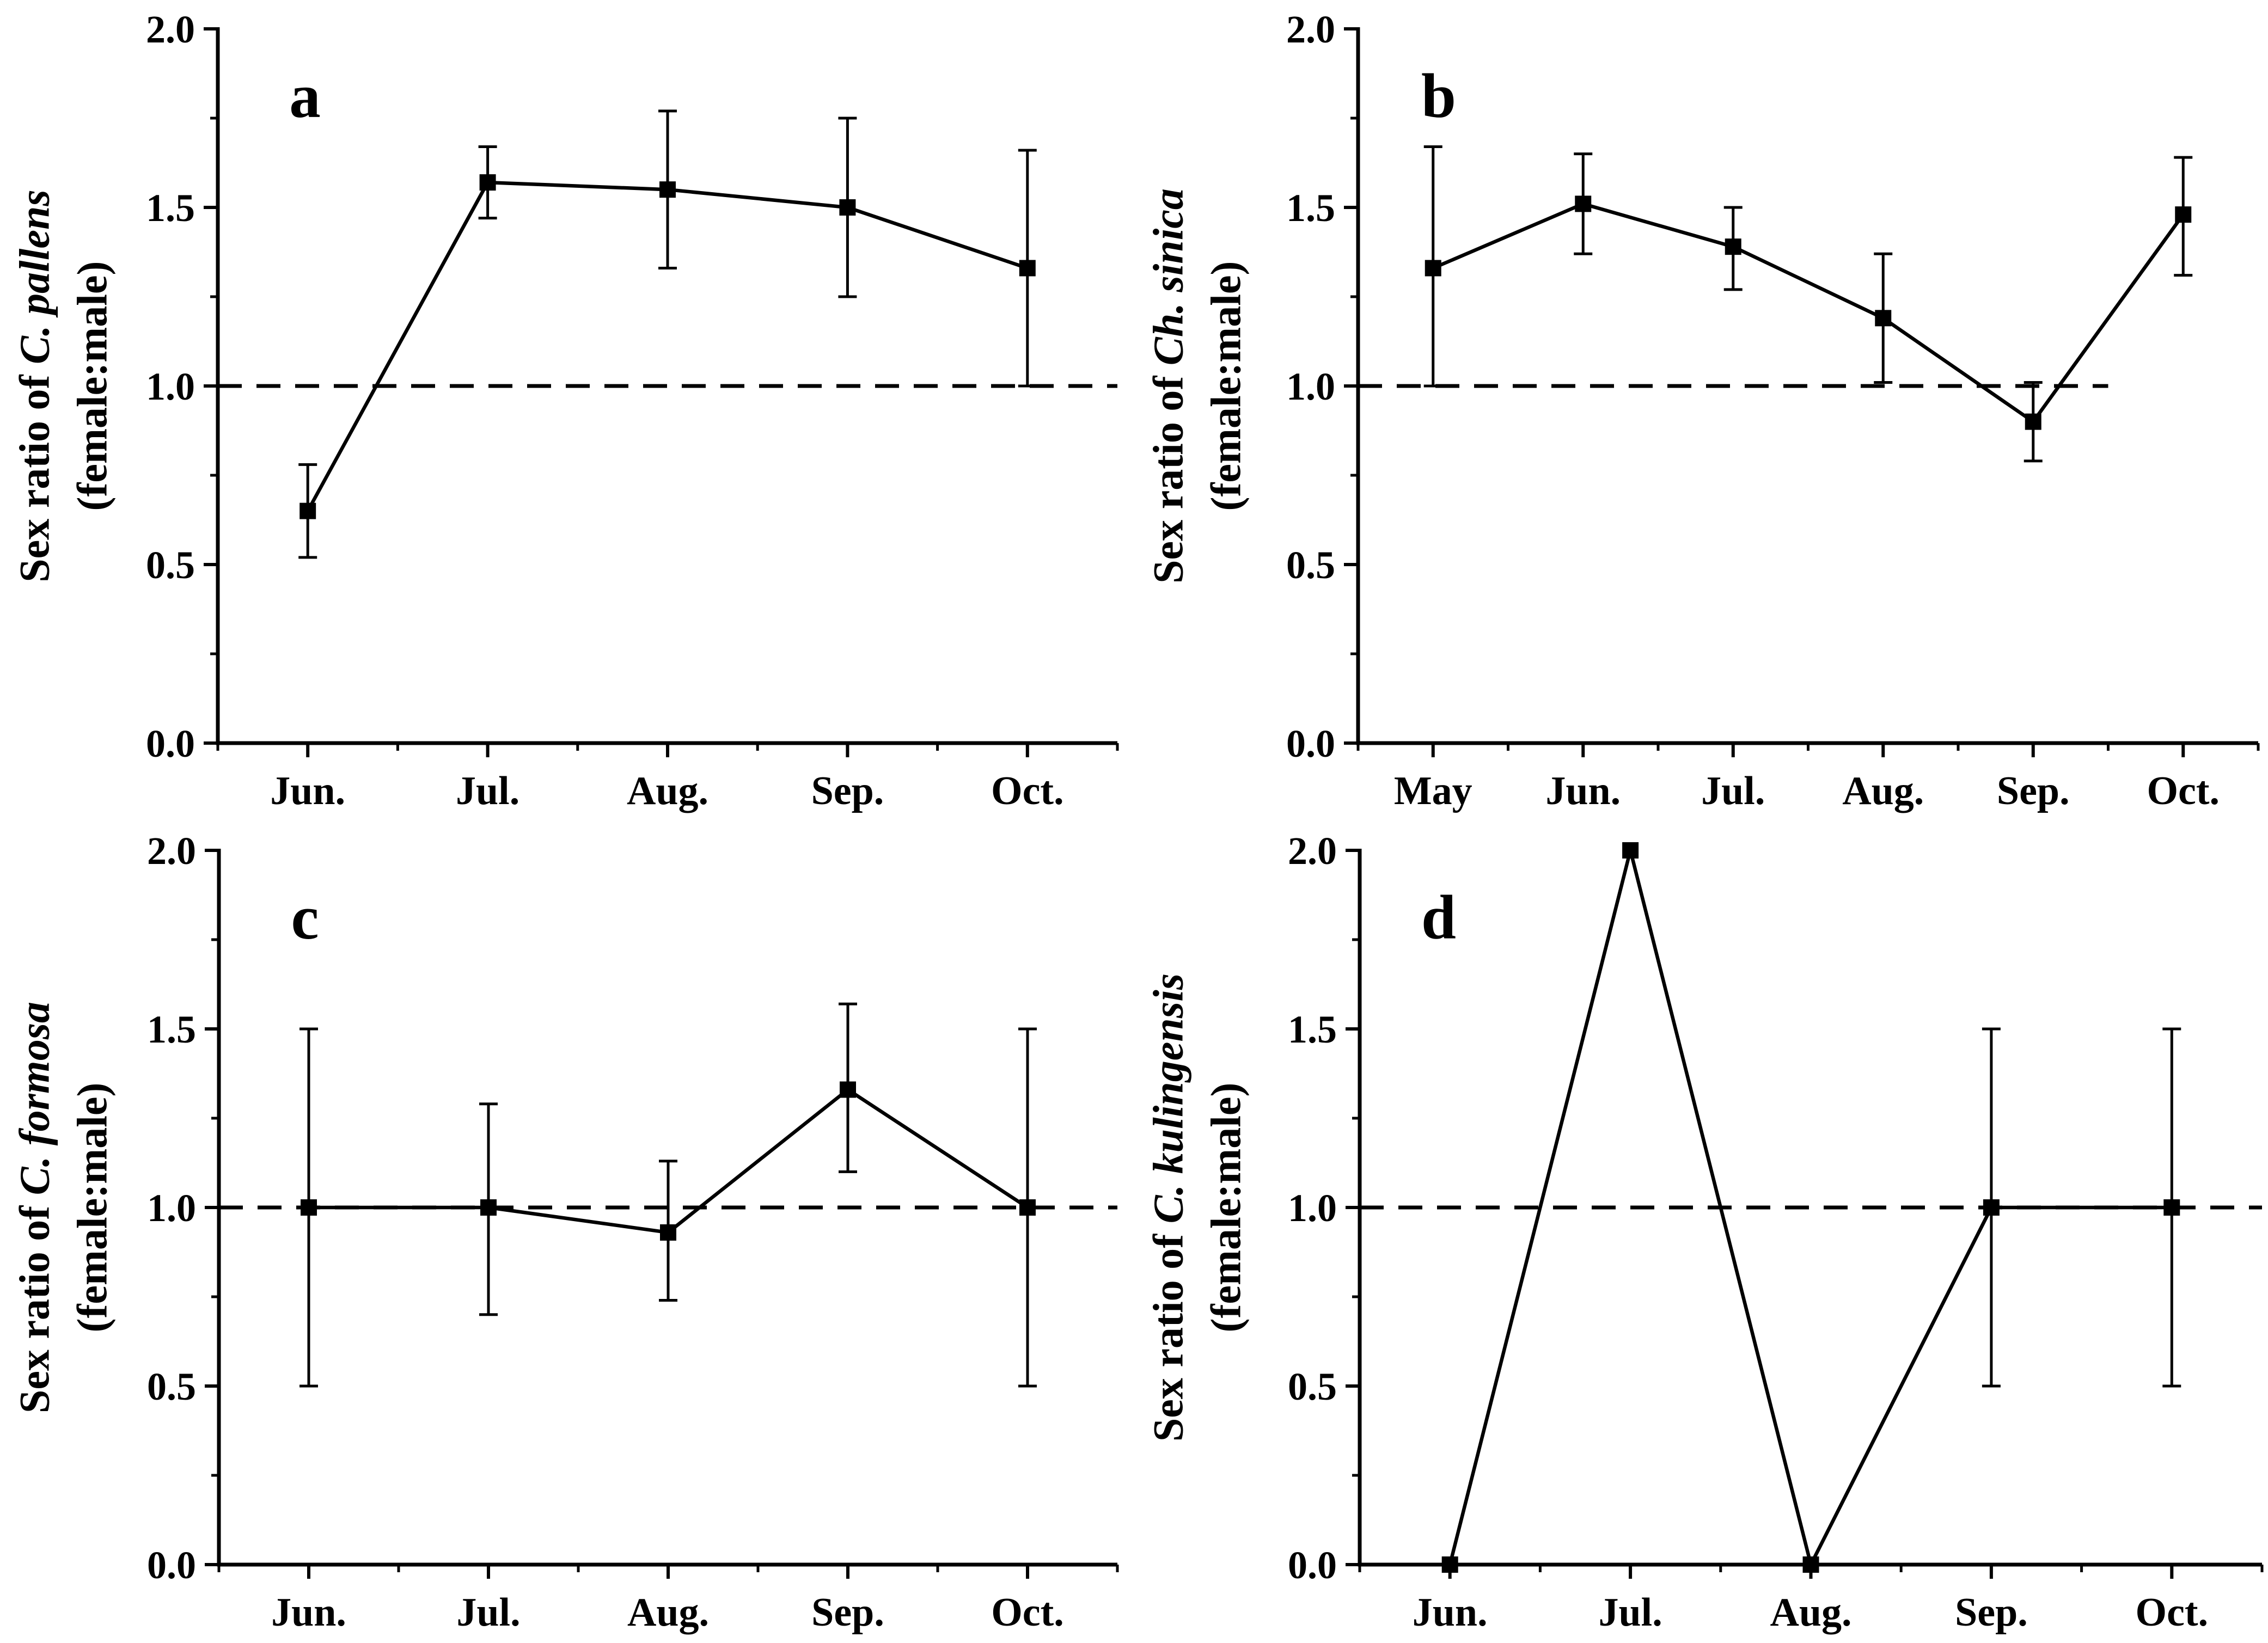 Image resolution: width=2268 pixels, height=1643 pixels. Describe the element at coordinates (1807, 791) in the screenshot. I see `x-tick-labels: May Jun. Jul. Aug. Sep. Oct.` at that location.